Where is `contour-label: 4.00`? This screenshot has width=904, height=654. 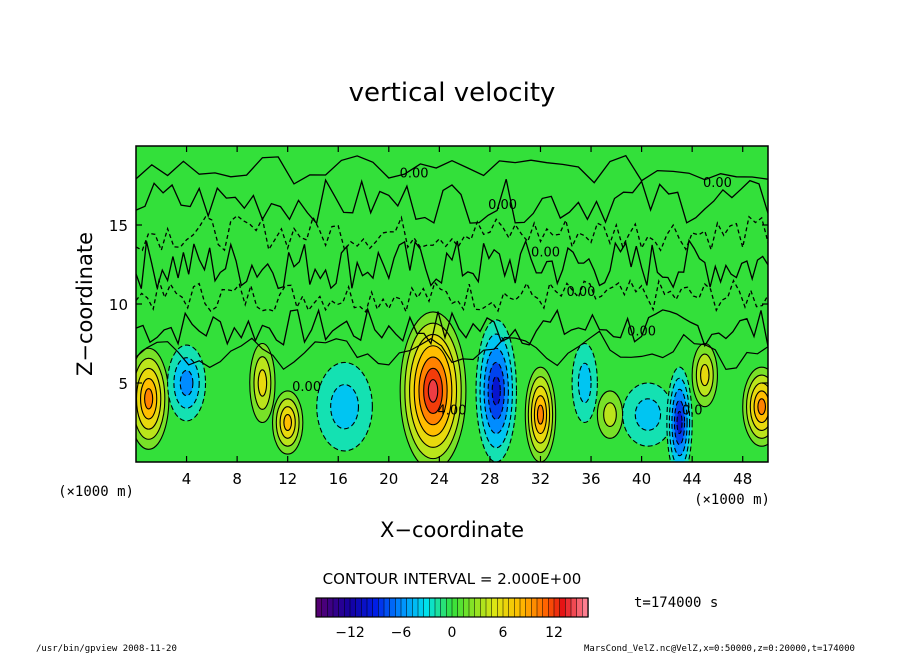
contour-label: 4.00 is located at coordinates (452, 411).